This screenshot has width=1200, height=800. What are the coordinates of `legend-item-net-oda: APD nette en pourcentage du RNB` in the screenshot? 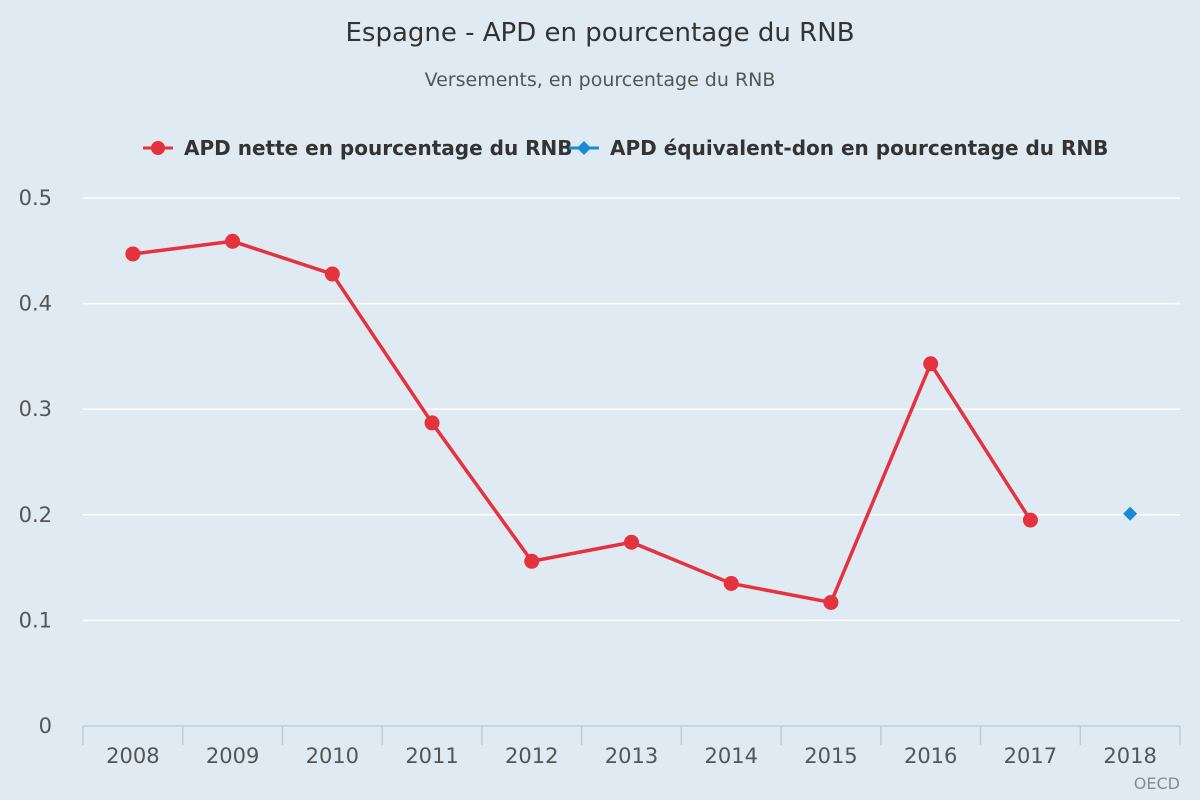 It's located at (358, 148).